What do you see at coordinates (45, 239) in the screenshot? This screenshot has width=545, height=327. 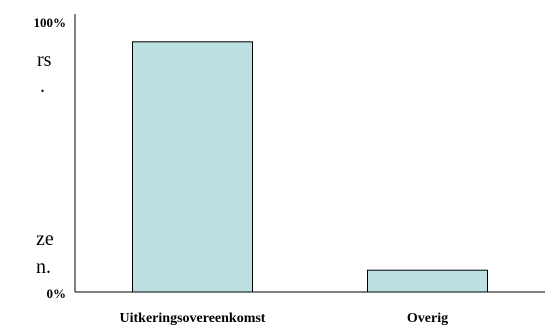 I see `slide-text-fragment: ze` at bounding box center [45, 239].